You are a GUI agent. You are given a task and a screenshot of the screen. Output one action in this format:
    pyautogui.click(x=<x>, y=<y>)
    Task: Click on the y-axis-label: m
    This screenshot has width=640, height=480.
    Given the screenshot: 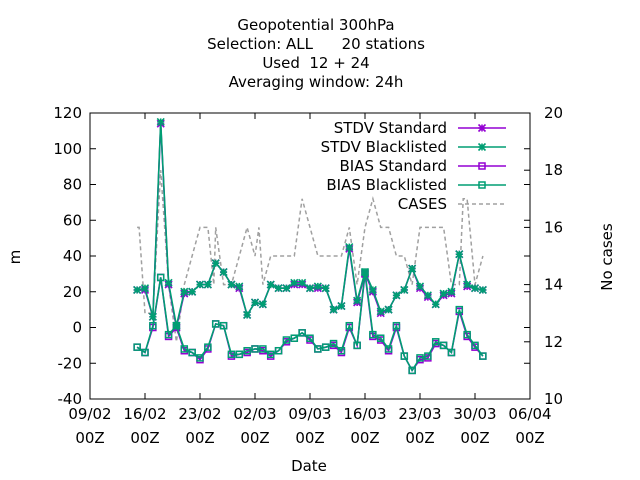 What is the action you would take?
    pyautogui.click(x=15, y=257)
    